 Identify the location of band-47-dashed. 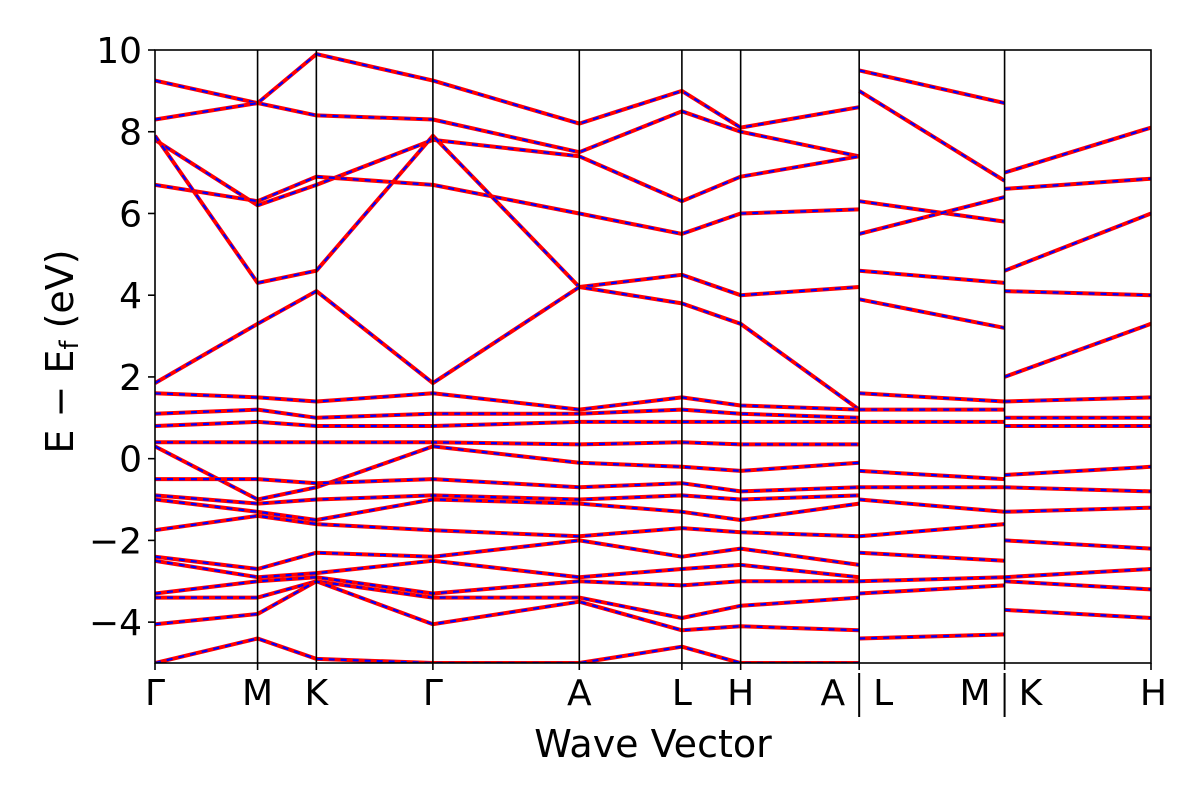
(1077, 489).